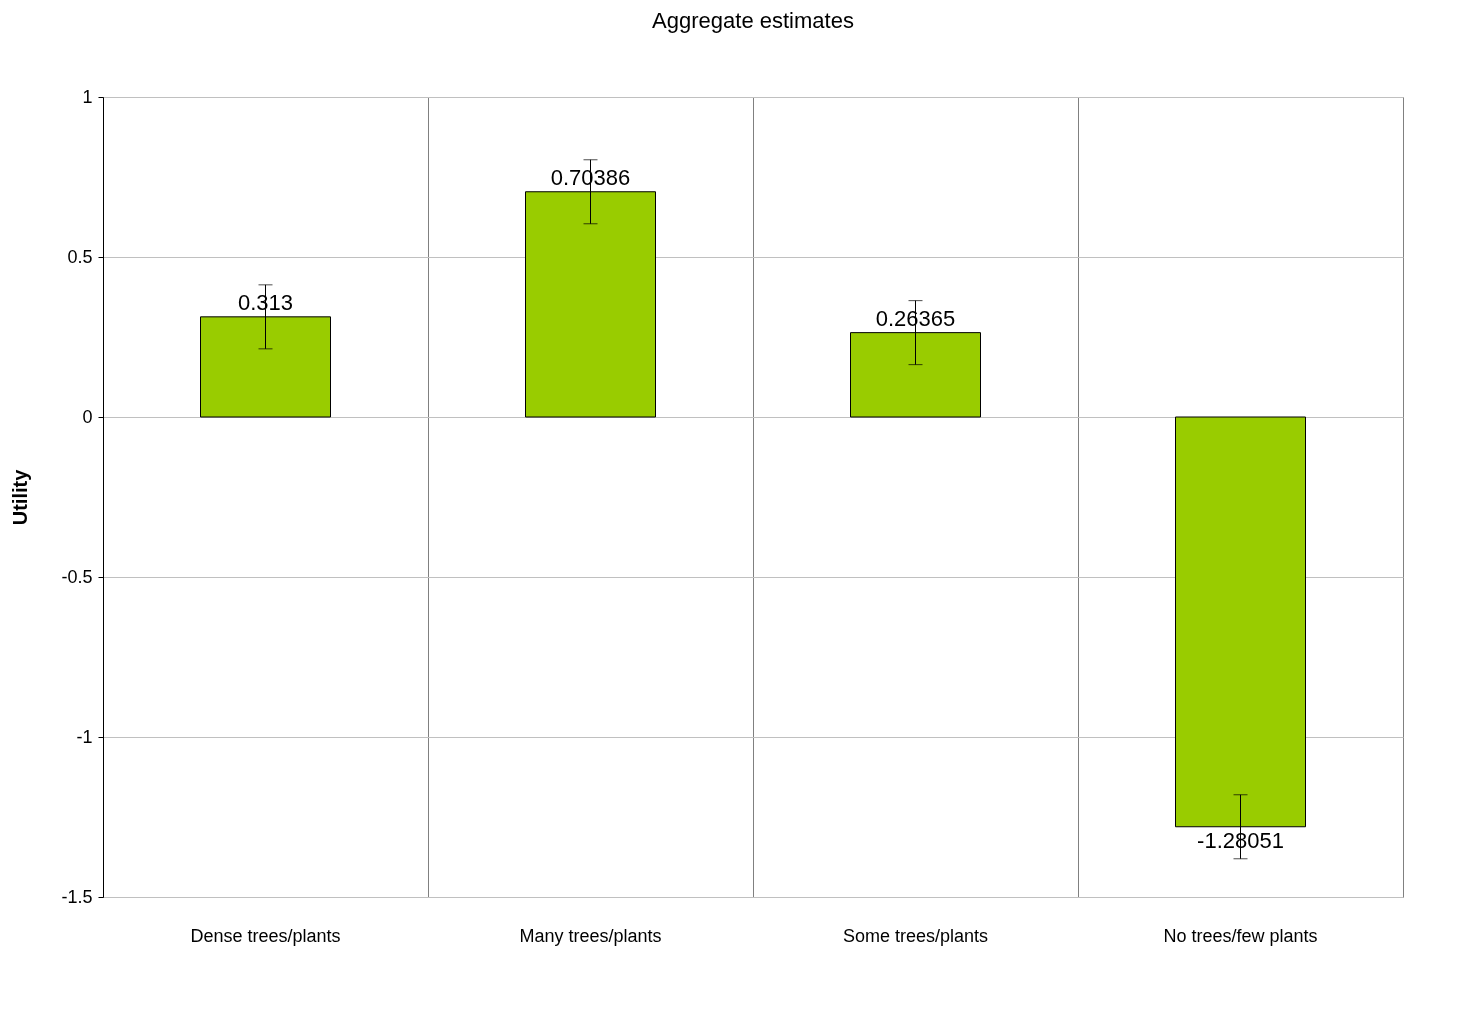 The image size is (1475, 1036). I want to click on y-tick-label: 0, so click(87, 416).